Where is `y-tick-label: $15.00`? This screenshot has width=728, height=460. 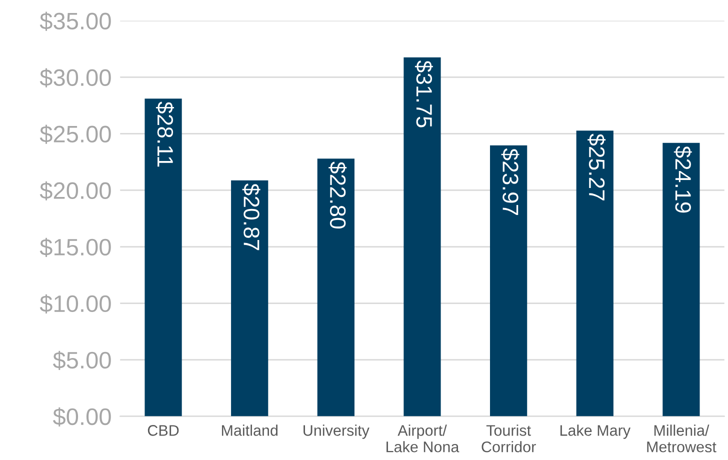
y-tick-label: $15.00 is located at coordinates (75, 247).